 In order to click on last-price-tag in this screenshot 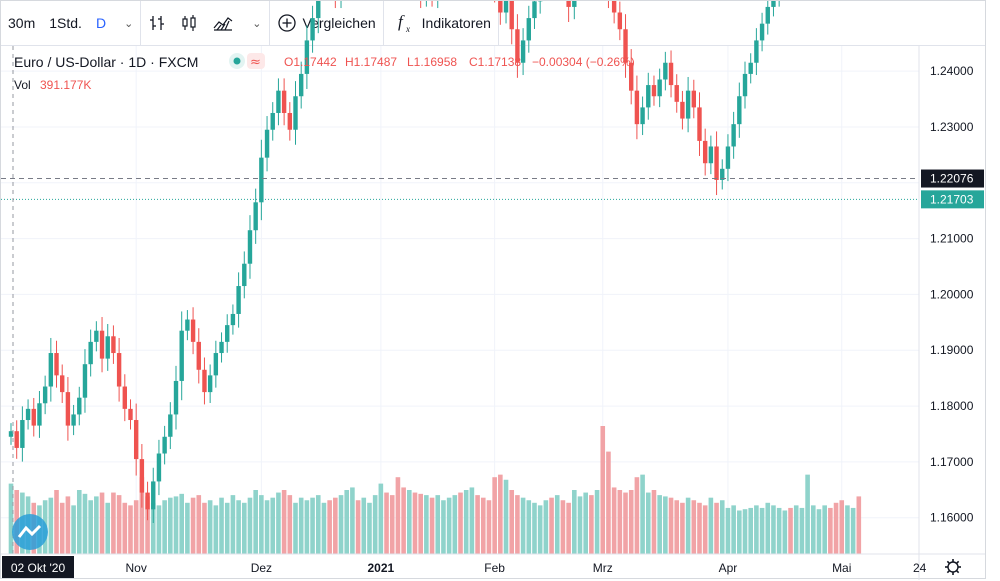, I will do `click(952, 199)`.